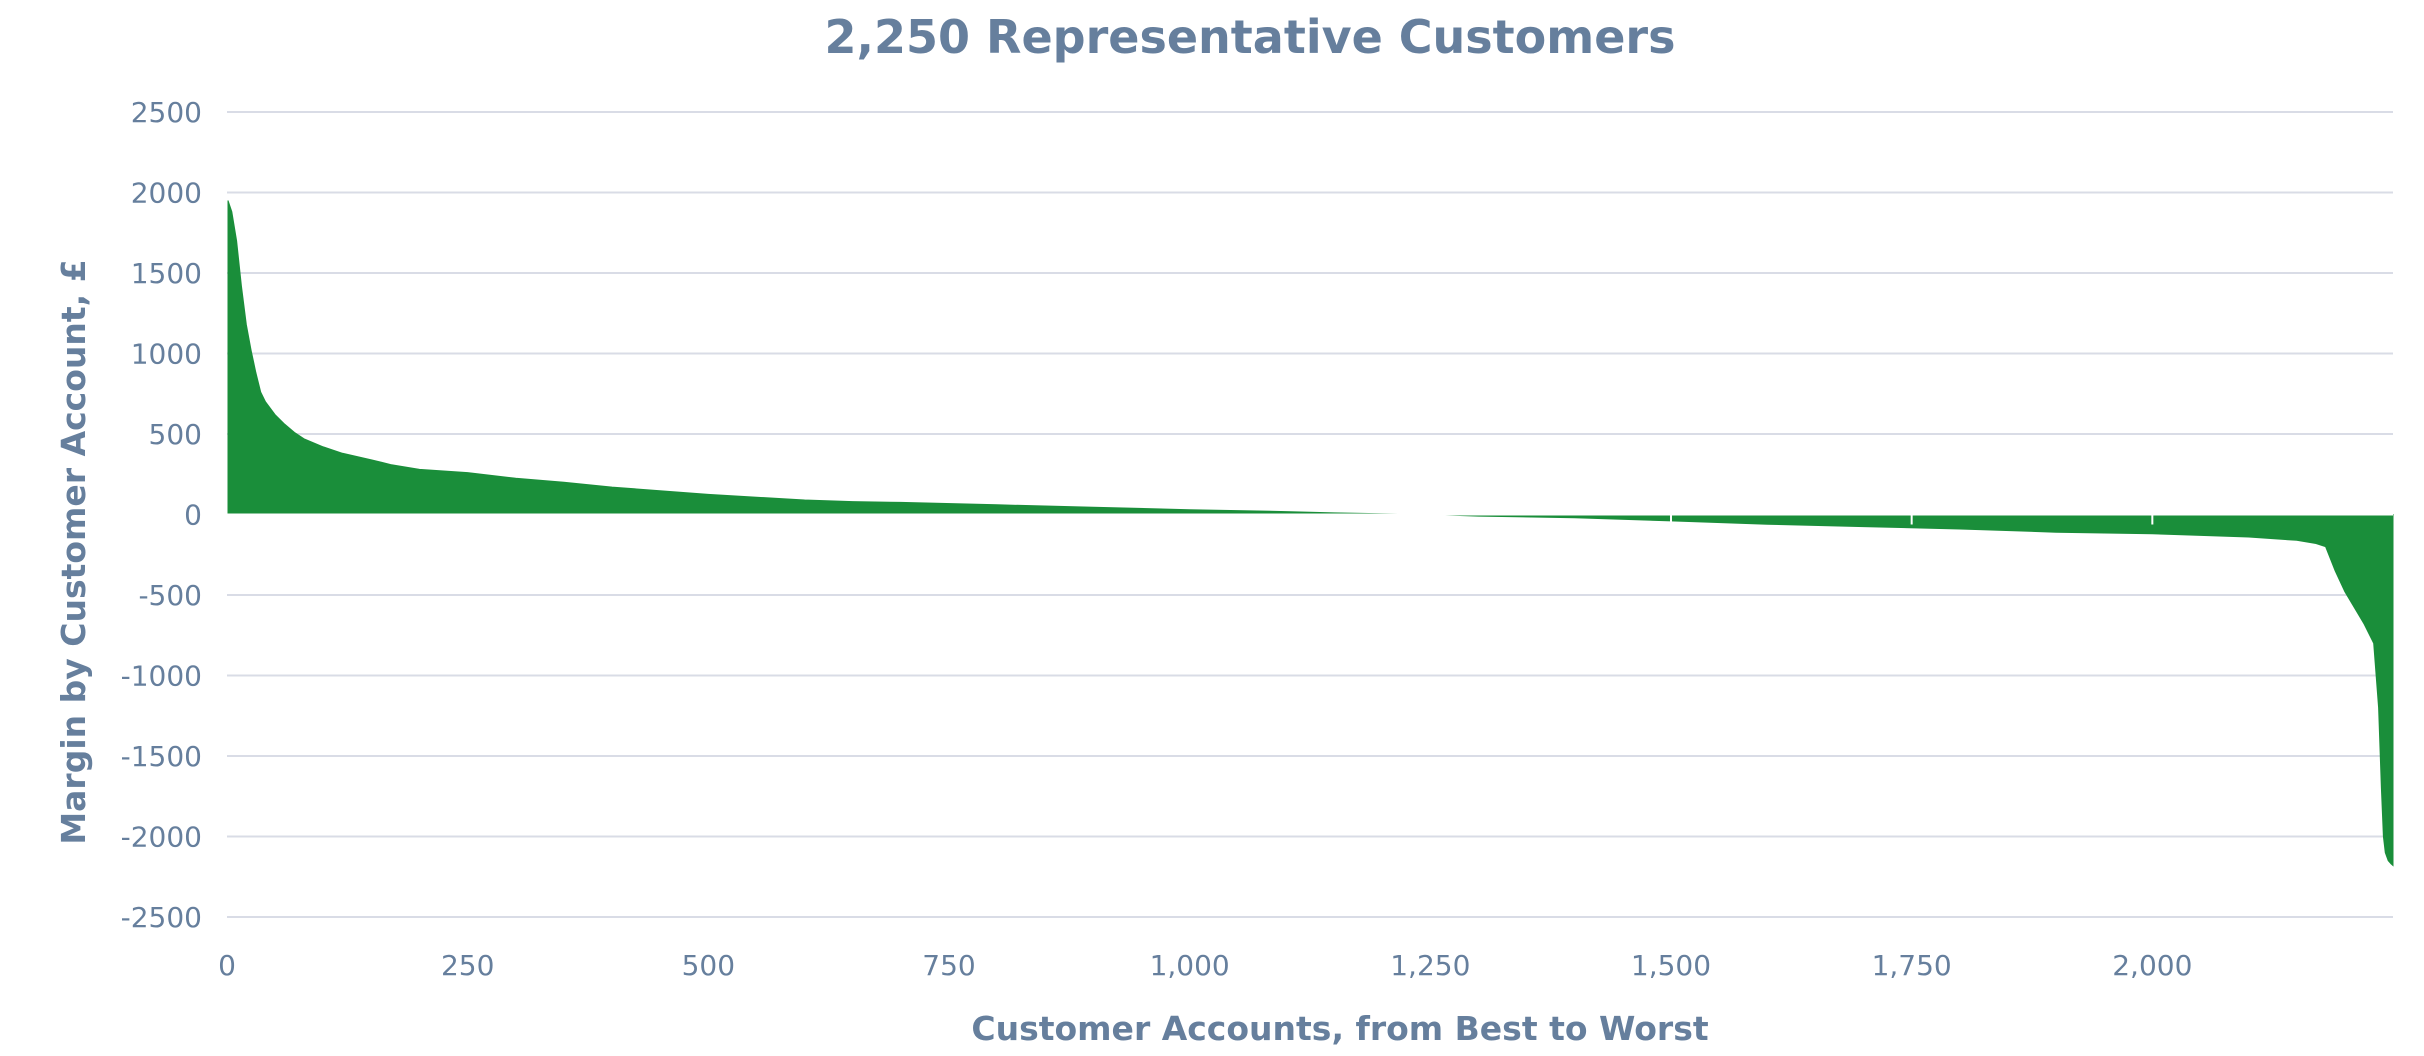 This screenshot has width=2424, height=1056. I want to click on y-tick-label: 0, so click(193, 515).